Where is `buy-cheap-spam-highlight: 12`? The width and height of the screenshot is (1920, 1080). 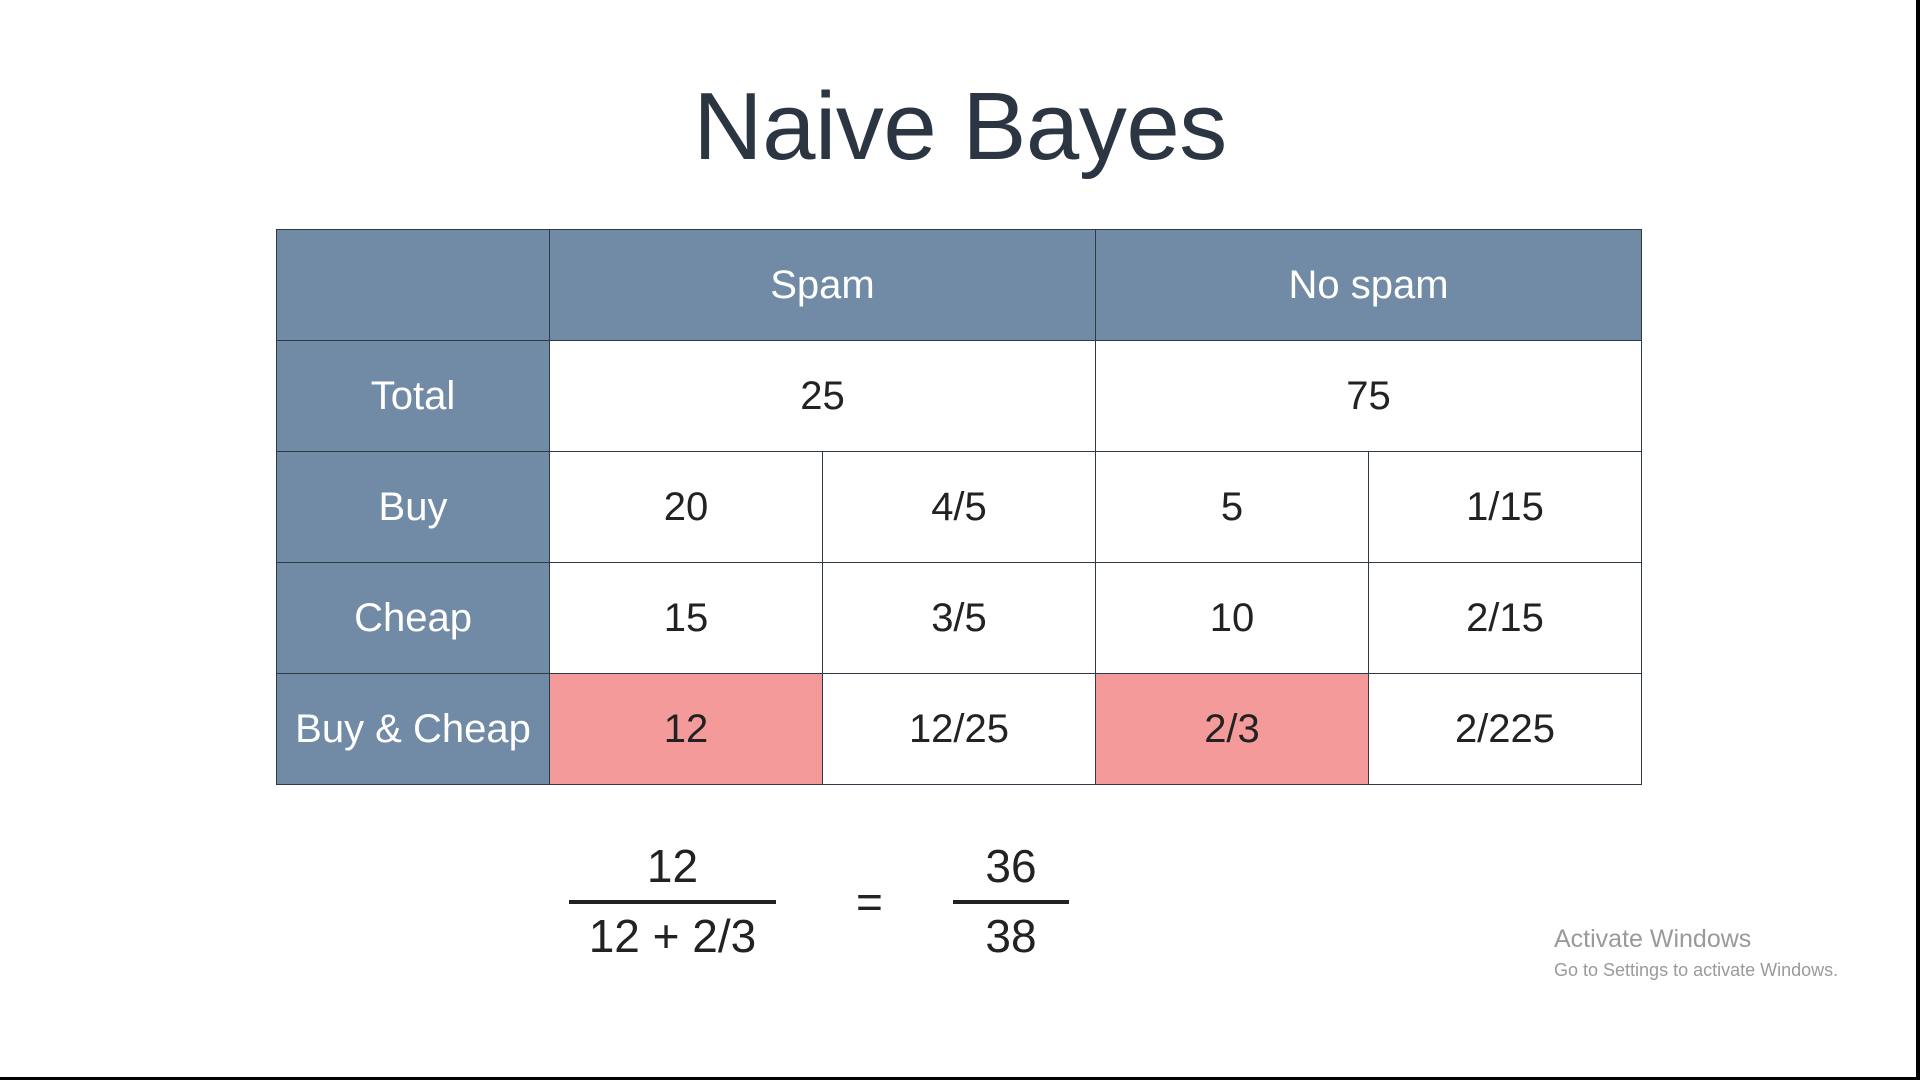
buy-cheap-spam-highlight: 12 is located at coordinates (686, 729).